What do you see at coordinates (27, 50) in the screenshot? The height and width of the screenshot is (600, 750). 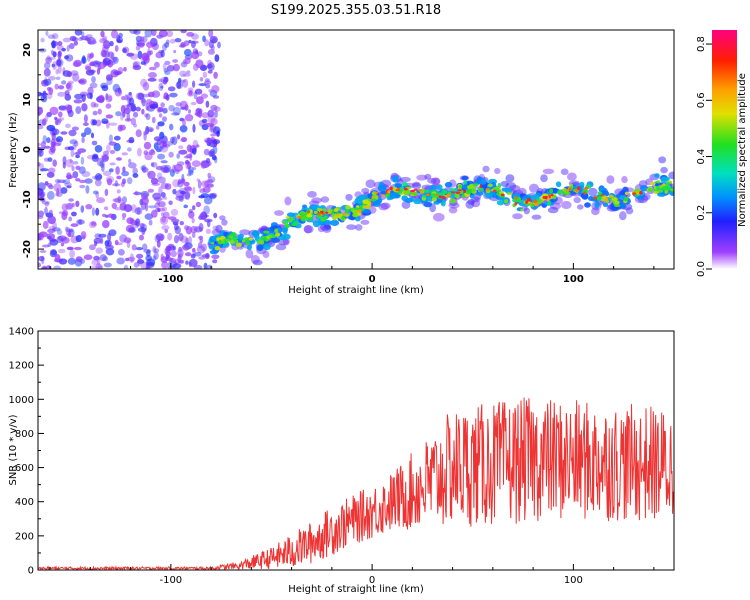 I see `y-tick-label: 20` at bounding box center [27, 50].